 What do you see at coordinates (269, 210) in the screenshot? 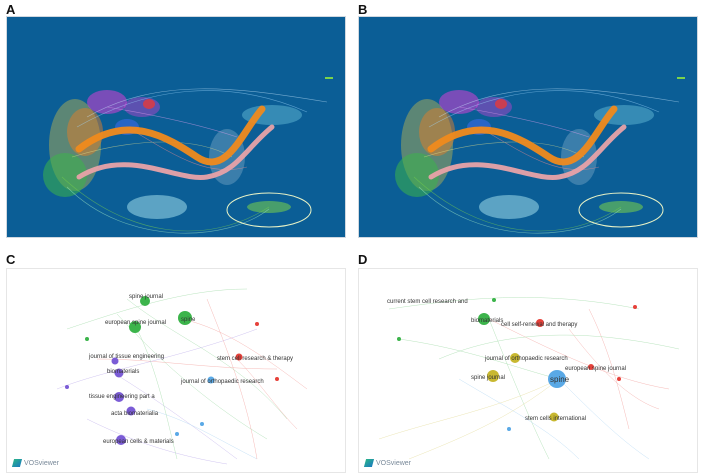
I see `highlight-ellipse-a` at bounding box center [269, 210].